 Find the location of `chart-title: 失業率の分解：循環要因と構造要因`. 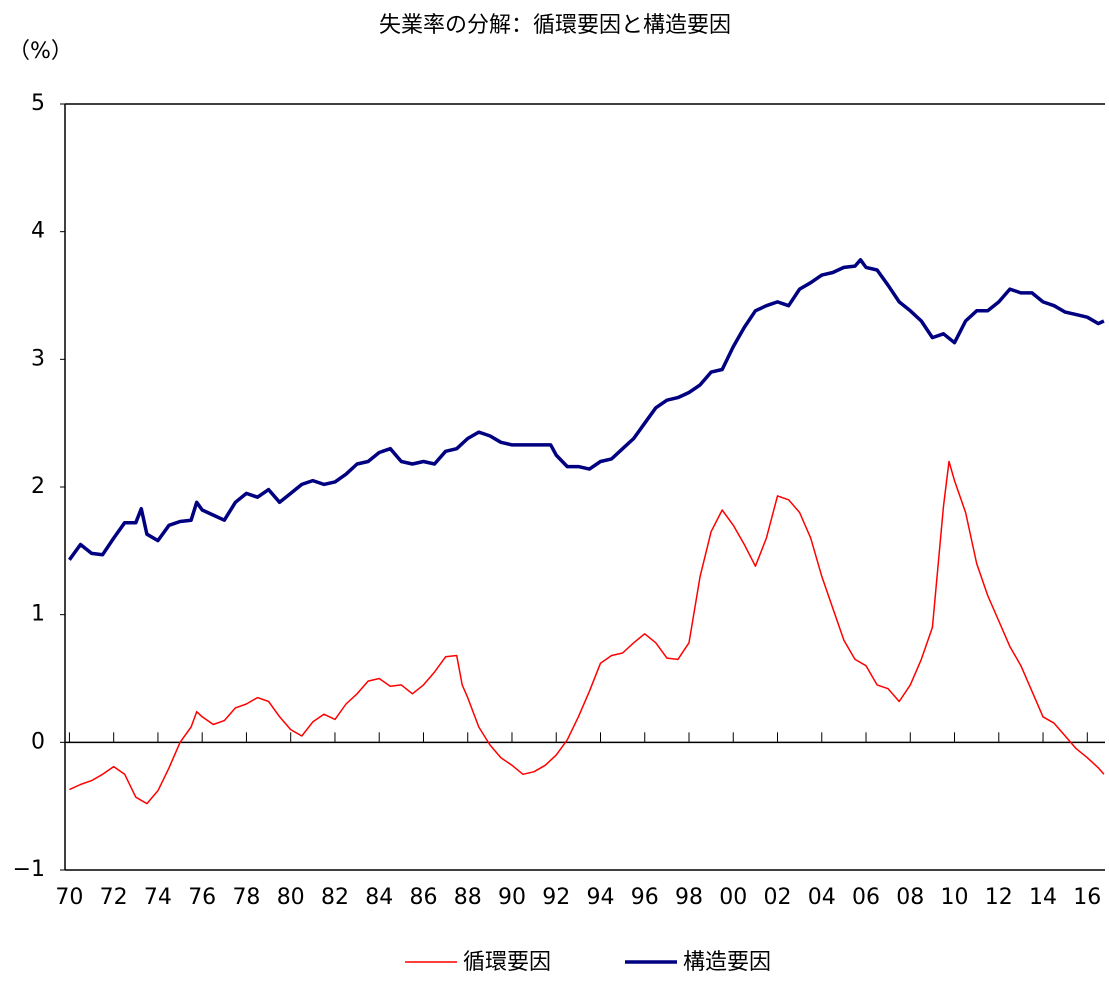

chart-title: 失業率の分解：循環要因と構造要因 is located at coordinates (555, 25).